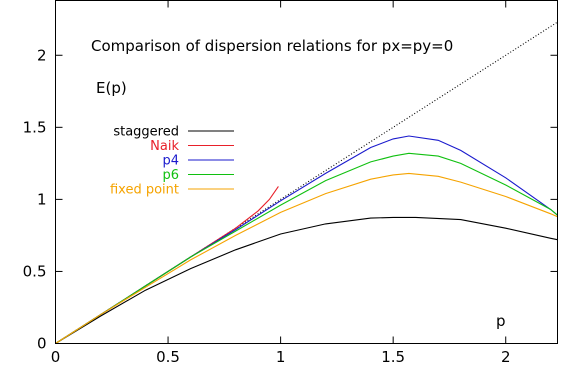 This screenshot has width=567, height=368. What do you see at coordinates (35, 271) in the screenshot?
I see `y-tick-label: 0.5` at bounding box center [35, 271].